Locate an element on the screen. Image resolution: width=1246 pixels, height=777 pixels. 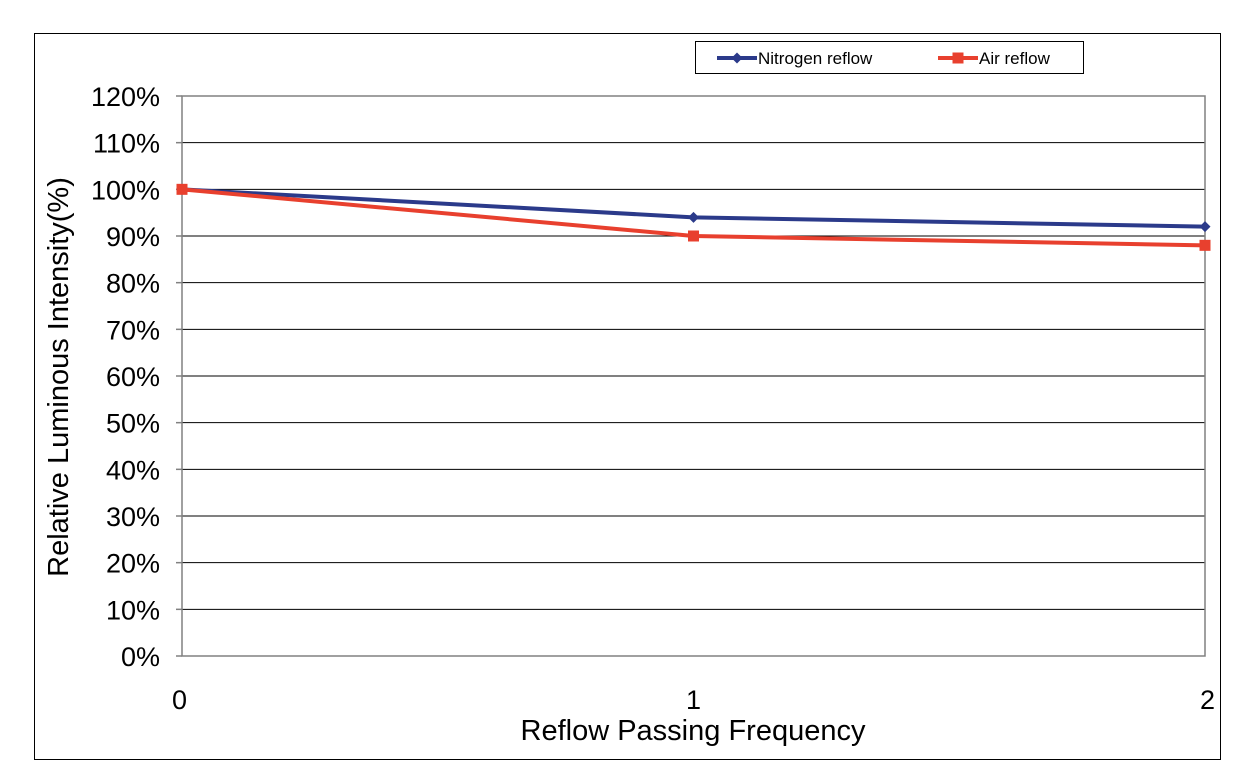
legend-marker-nitrogen-reflow is located at coordinates (737, 58).